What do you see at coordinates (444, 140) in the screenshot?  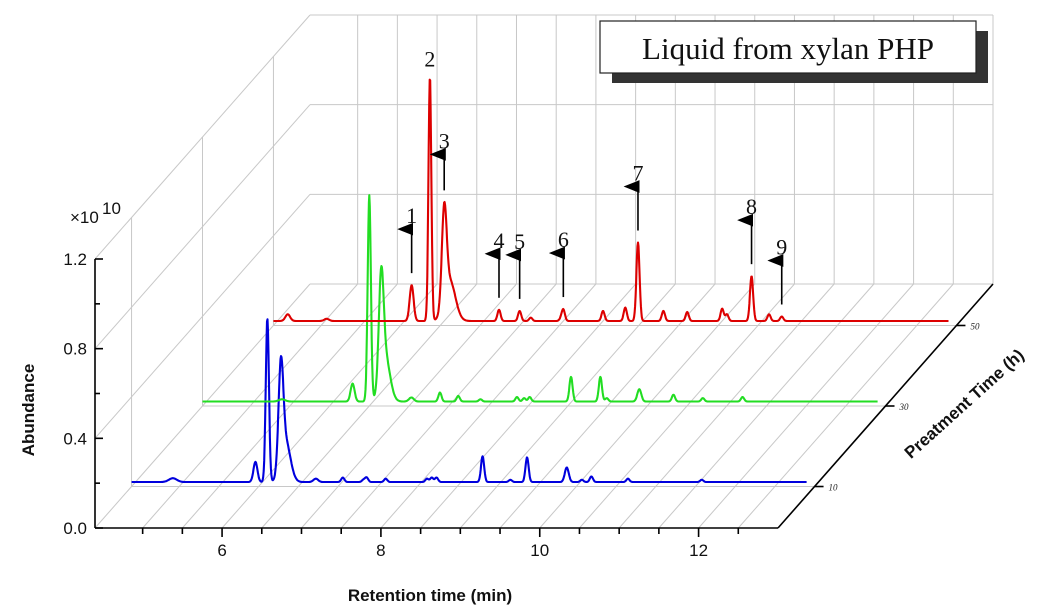 I see `peak-label-3: 3` at bounding box center [444, 140].